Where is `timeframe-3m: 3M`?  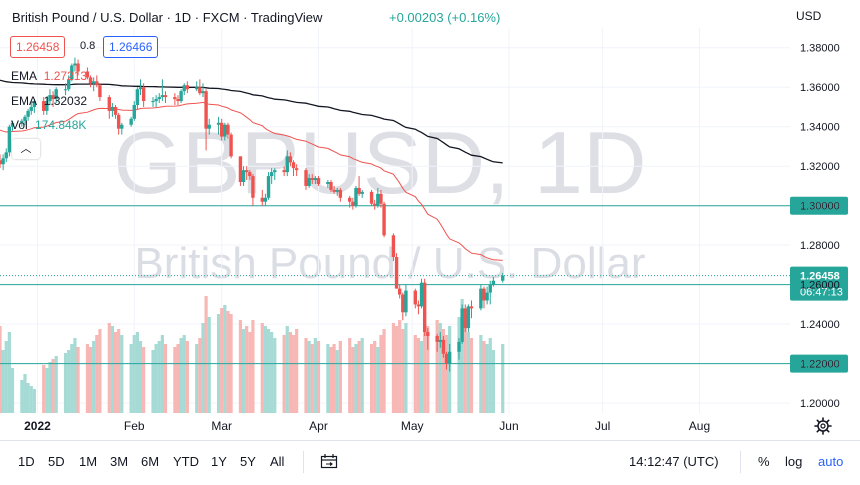
timeframe-3m: 3M is located at coordinates (119, 461).